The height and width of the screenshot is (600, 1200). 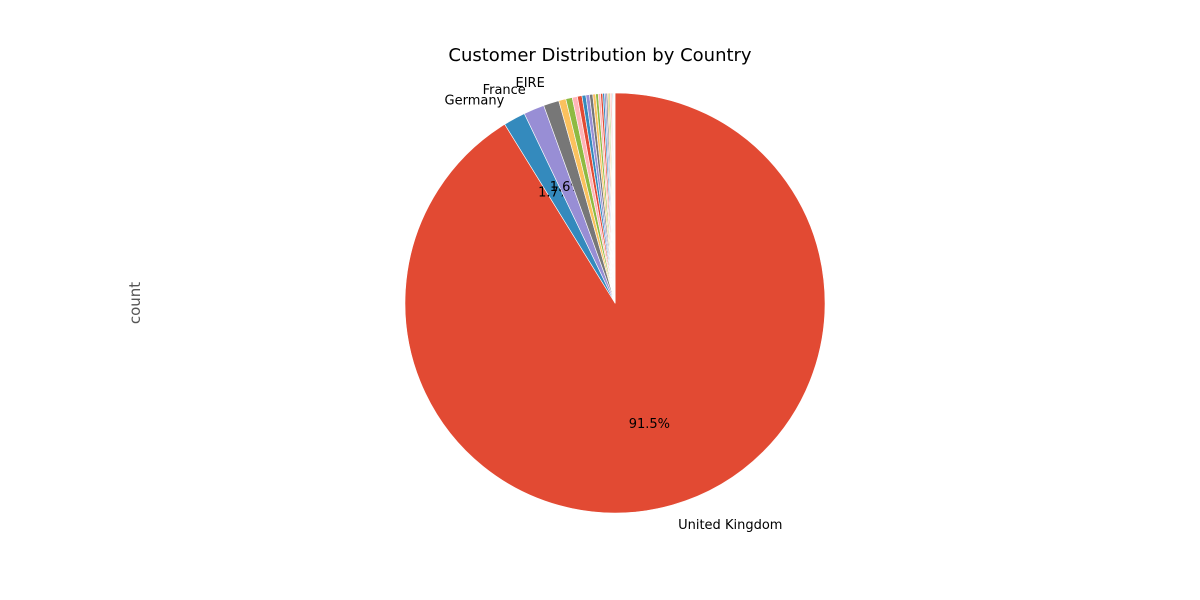 What do you see at coordinates (649, 424) in the screenshot?
I see `slice-percent-label: 91.5%` at bounding box center [649, 424].